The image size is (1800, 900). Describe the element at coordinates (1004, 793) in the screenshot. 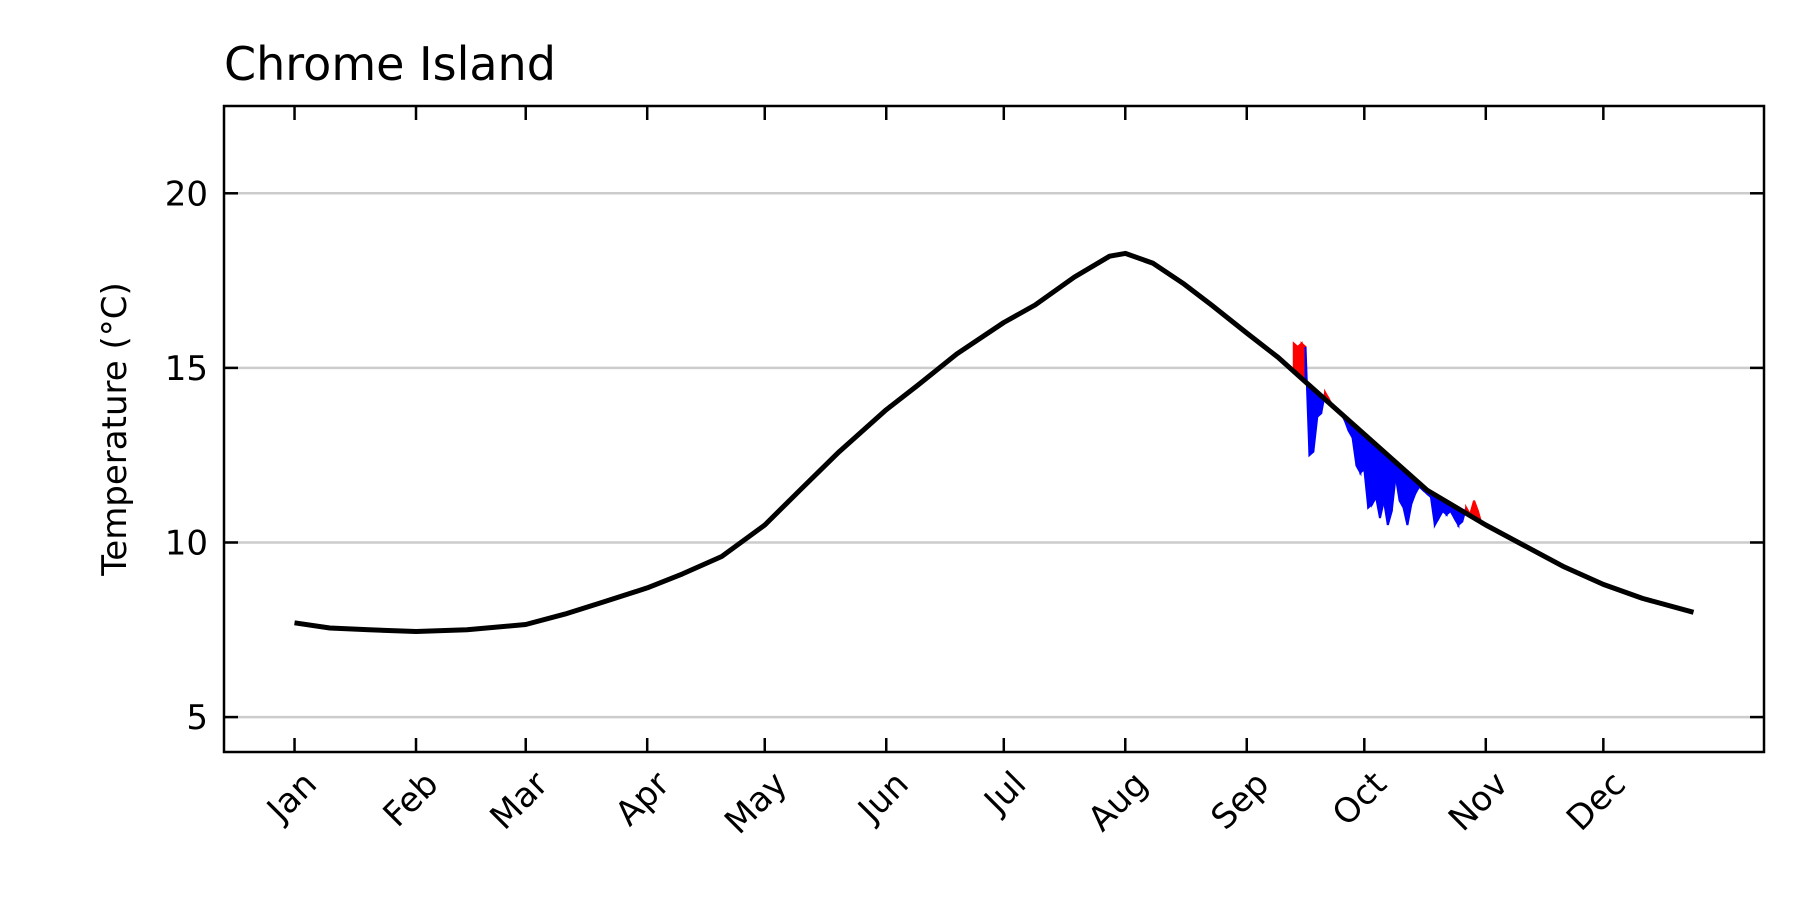

I see `xtick-label-jul: Jul` at that location.